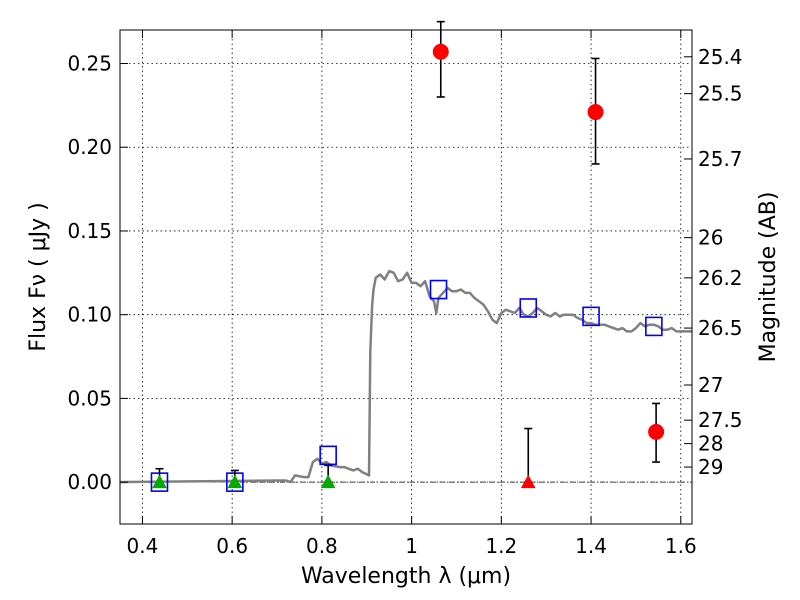 The image size is (800, 600). What do you see at coordinates (720, 328) in the screenshot?
I see `right-tick-label: 26.5` at bounding box center [720, 328].